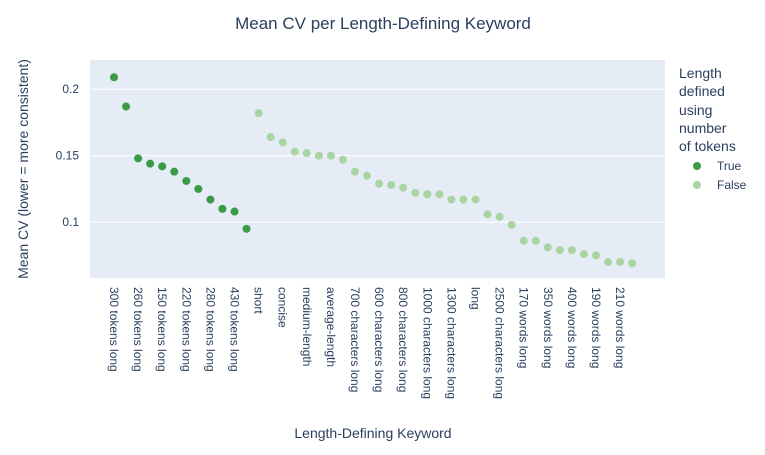  What do you see at coordinates (283, 307) in the screenshot?
I see `x-tick-label: concise` at bounding box center [283, 307].